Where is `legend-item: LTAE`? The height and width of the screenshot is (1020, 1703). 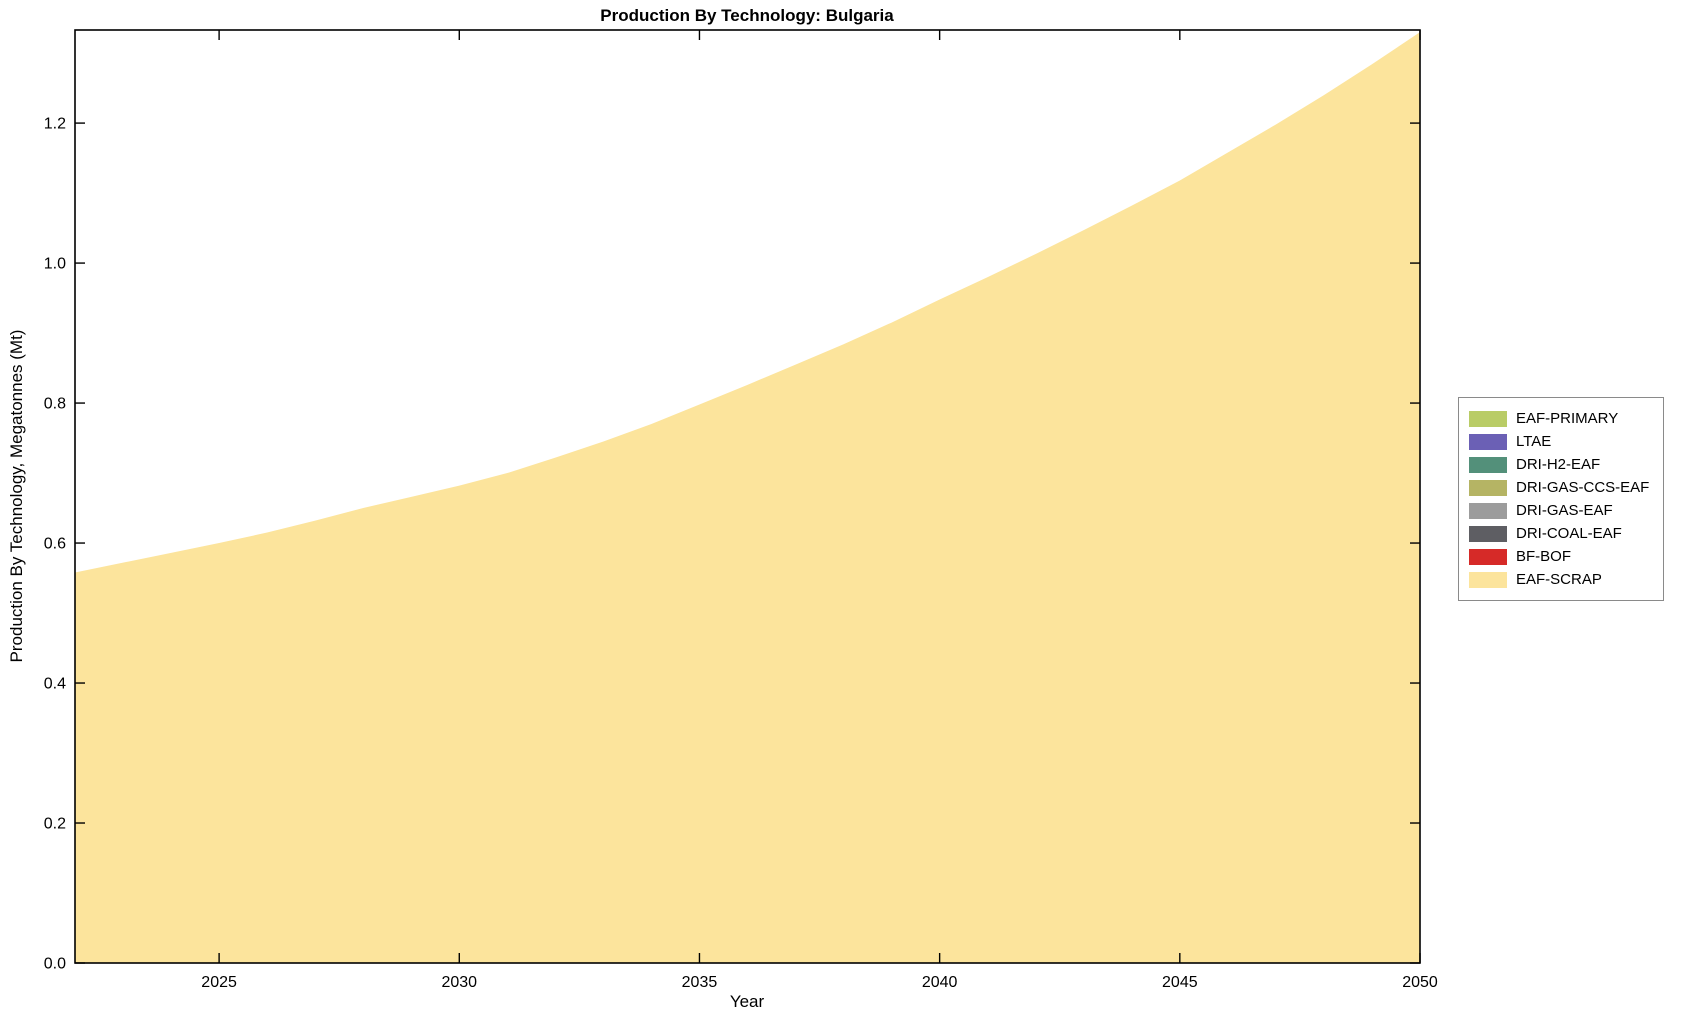 legend-item: LTAE is located at coordinates (1559, 441).